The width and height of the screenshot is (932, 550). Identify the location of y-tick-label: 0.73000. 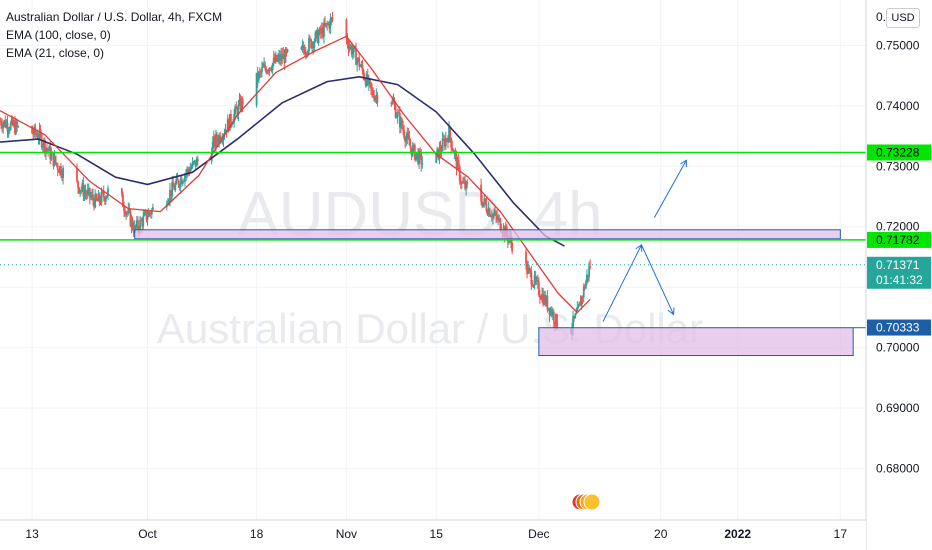
(898, 166).